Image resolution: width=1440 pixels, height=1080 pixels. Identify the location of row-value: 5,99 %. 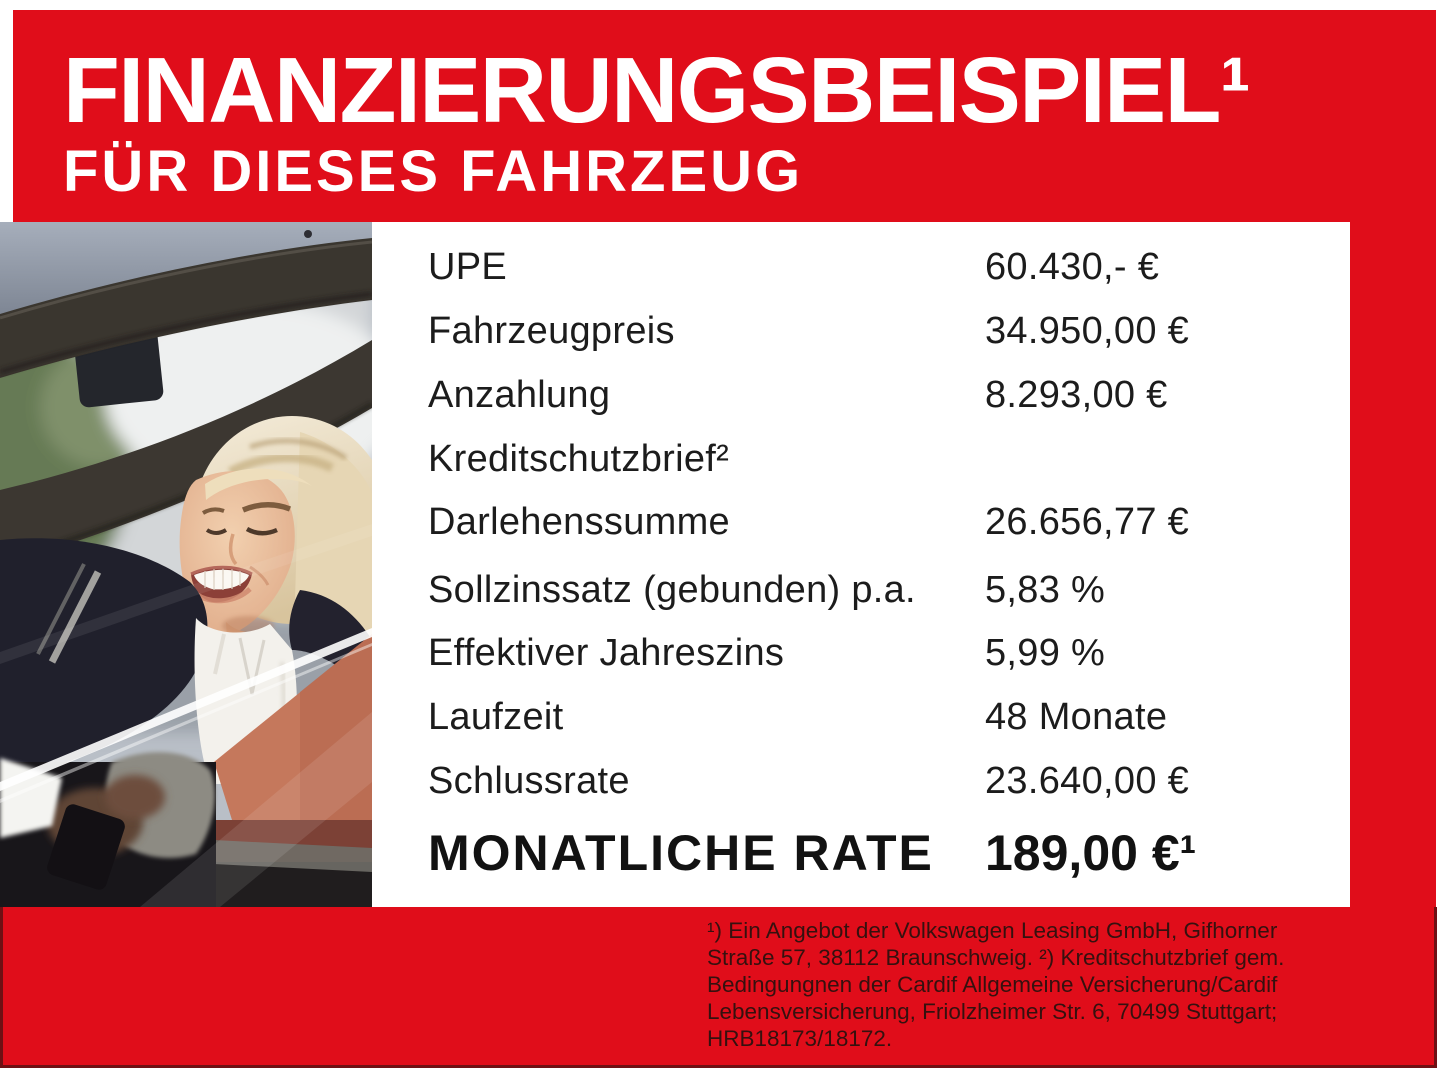
(1045, 653).